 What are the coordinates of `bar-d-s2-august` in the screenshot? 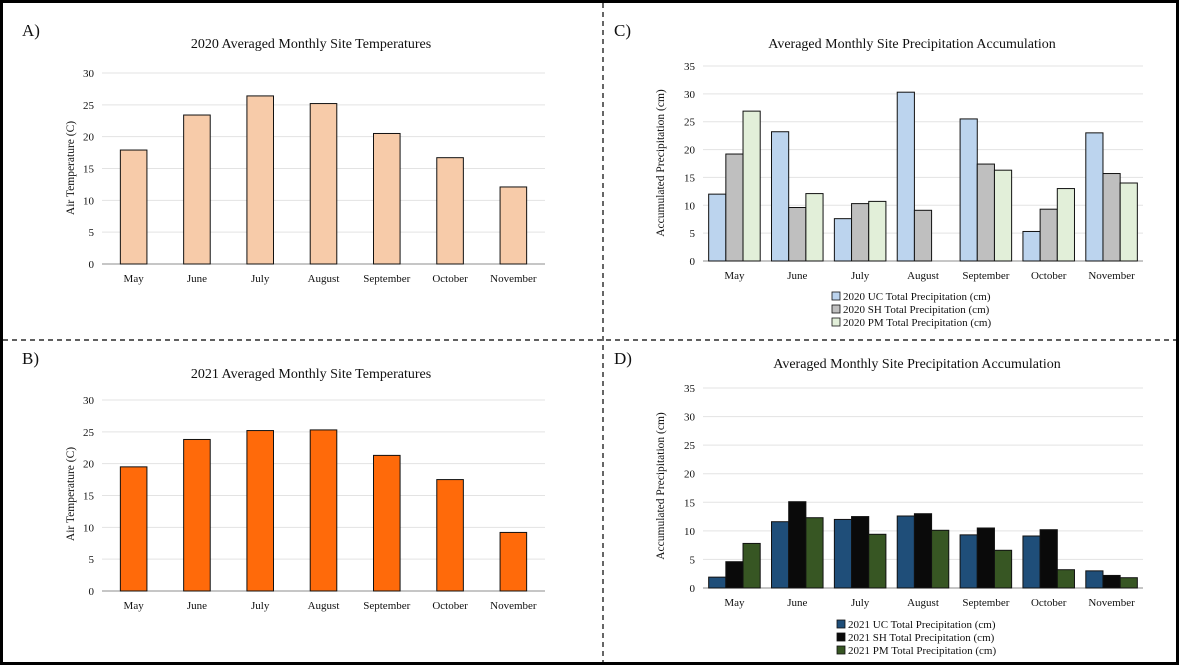 It's located at (940, 559).